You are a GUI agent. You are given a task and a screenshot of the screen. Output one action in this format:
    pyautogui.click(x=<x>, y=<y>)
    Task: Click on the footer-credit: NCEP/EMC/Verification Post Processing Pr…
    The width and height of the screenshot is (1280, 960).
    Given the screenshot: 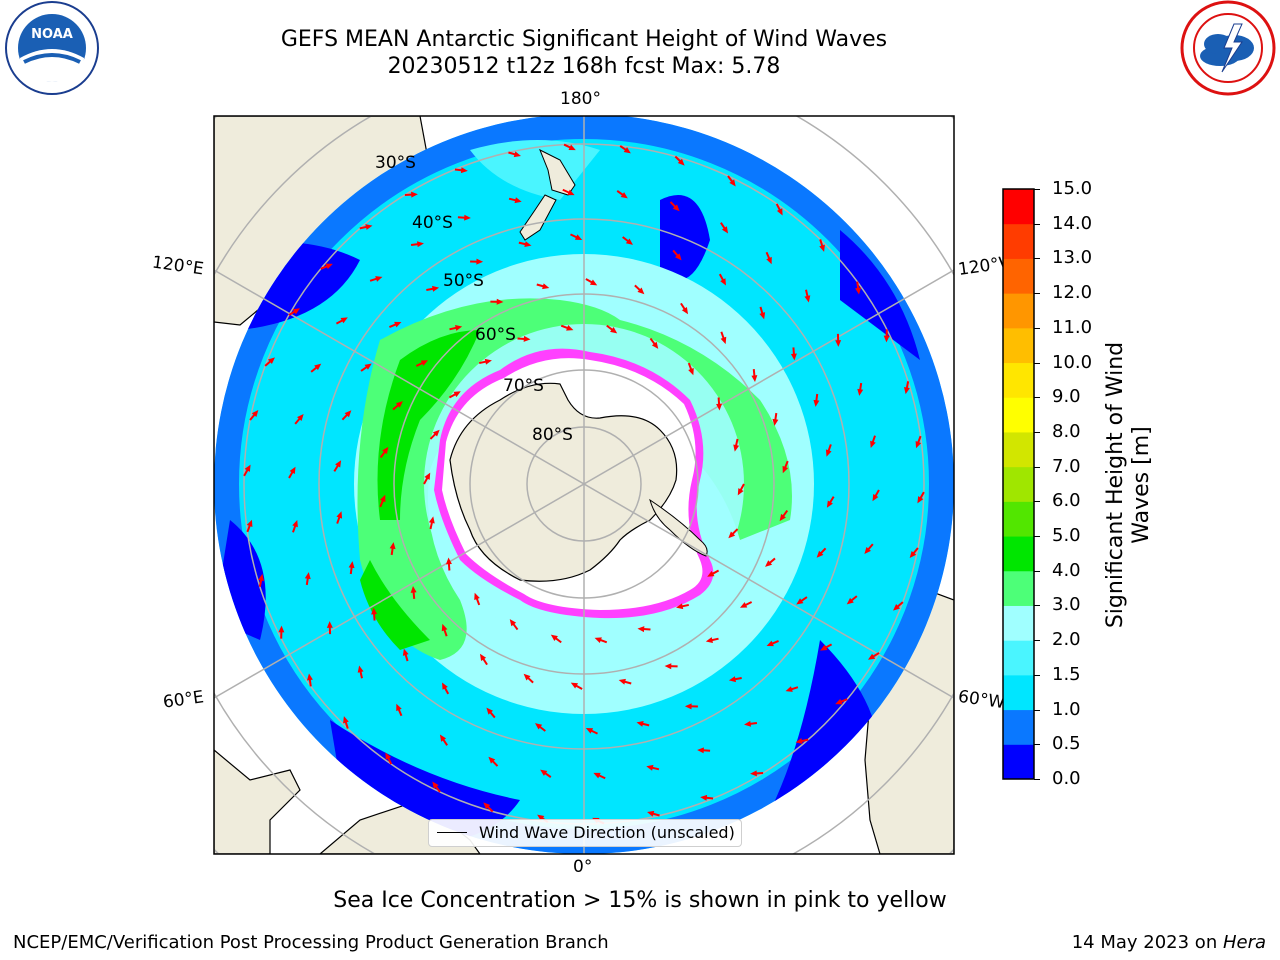 What is the action you would take?
    pyautogui.click(x=311, y=942)
    